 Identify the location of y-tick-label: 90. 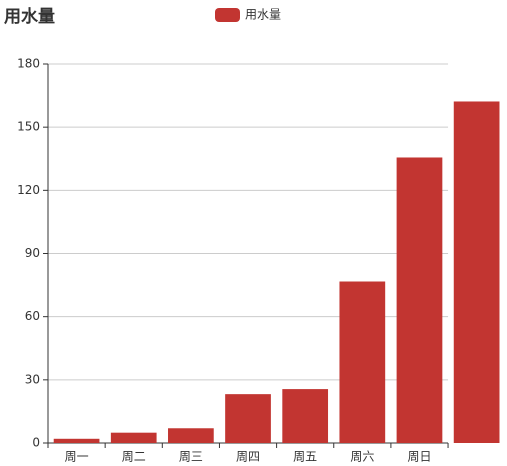
(32, 253).